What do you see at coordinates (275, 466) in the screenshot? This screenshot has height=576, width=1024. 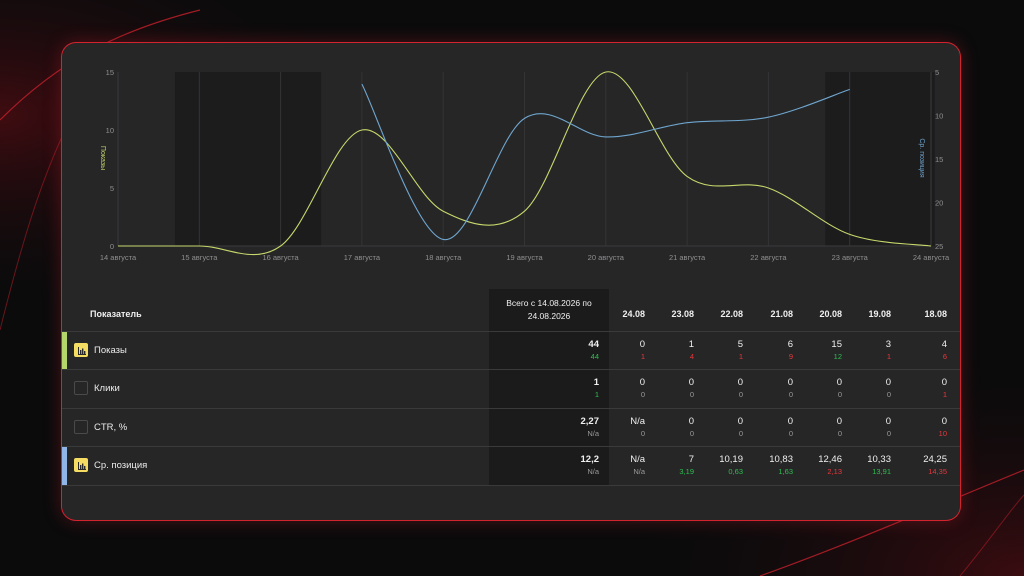 I see `metric-cell: Ср. позиция` at bounding box center [275, 466].